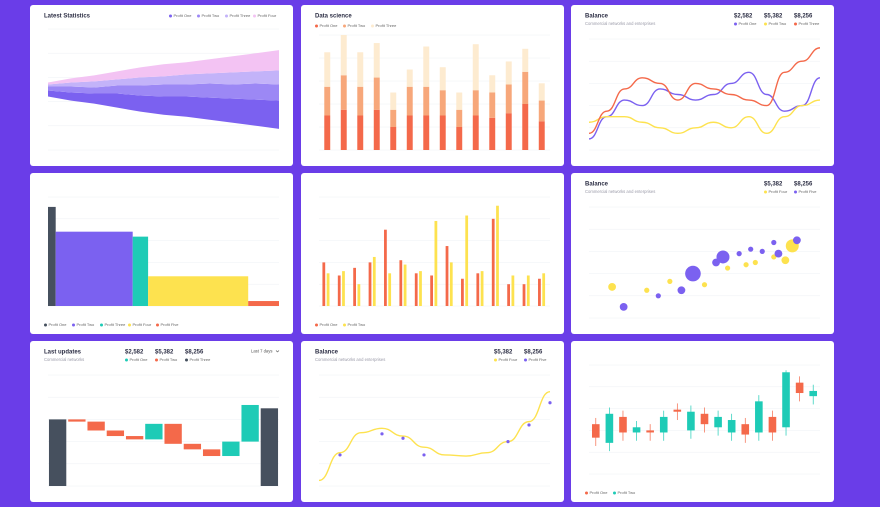 The width and height of the screenshot is (880, 507). I want to click on card, so click(432, 421).